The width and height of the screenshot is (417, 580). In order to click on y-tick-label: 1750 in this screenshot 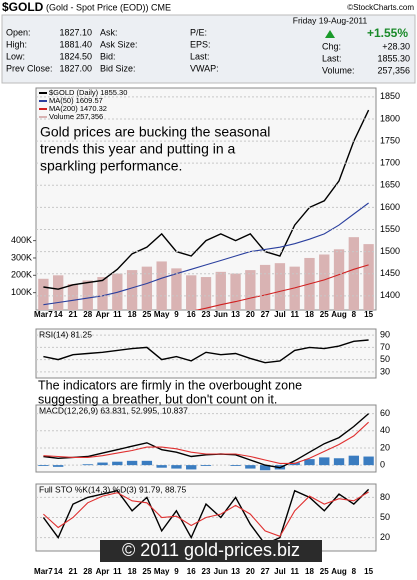, I will do `click(390, 140)`.